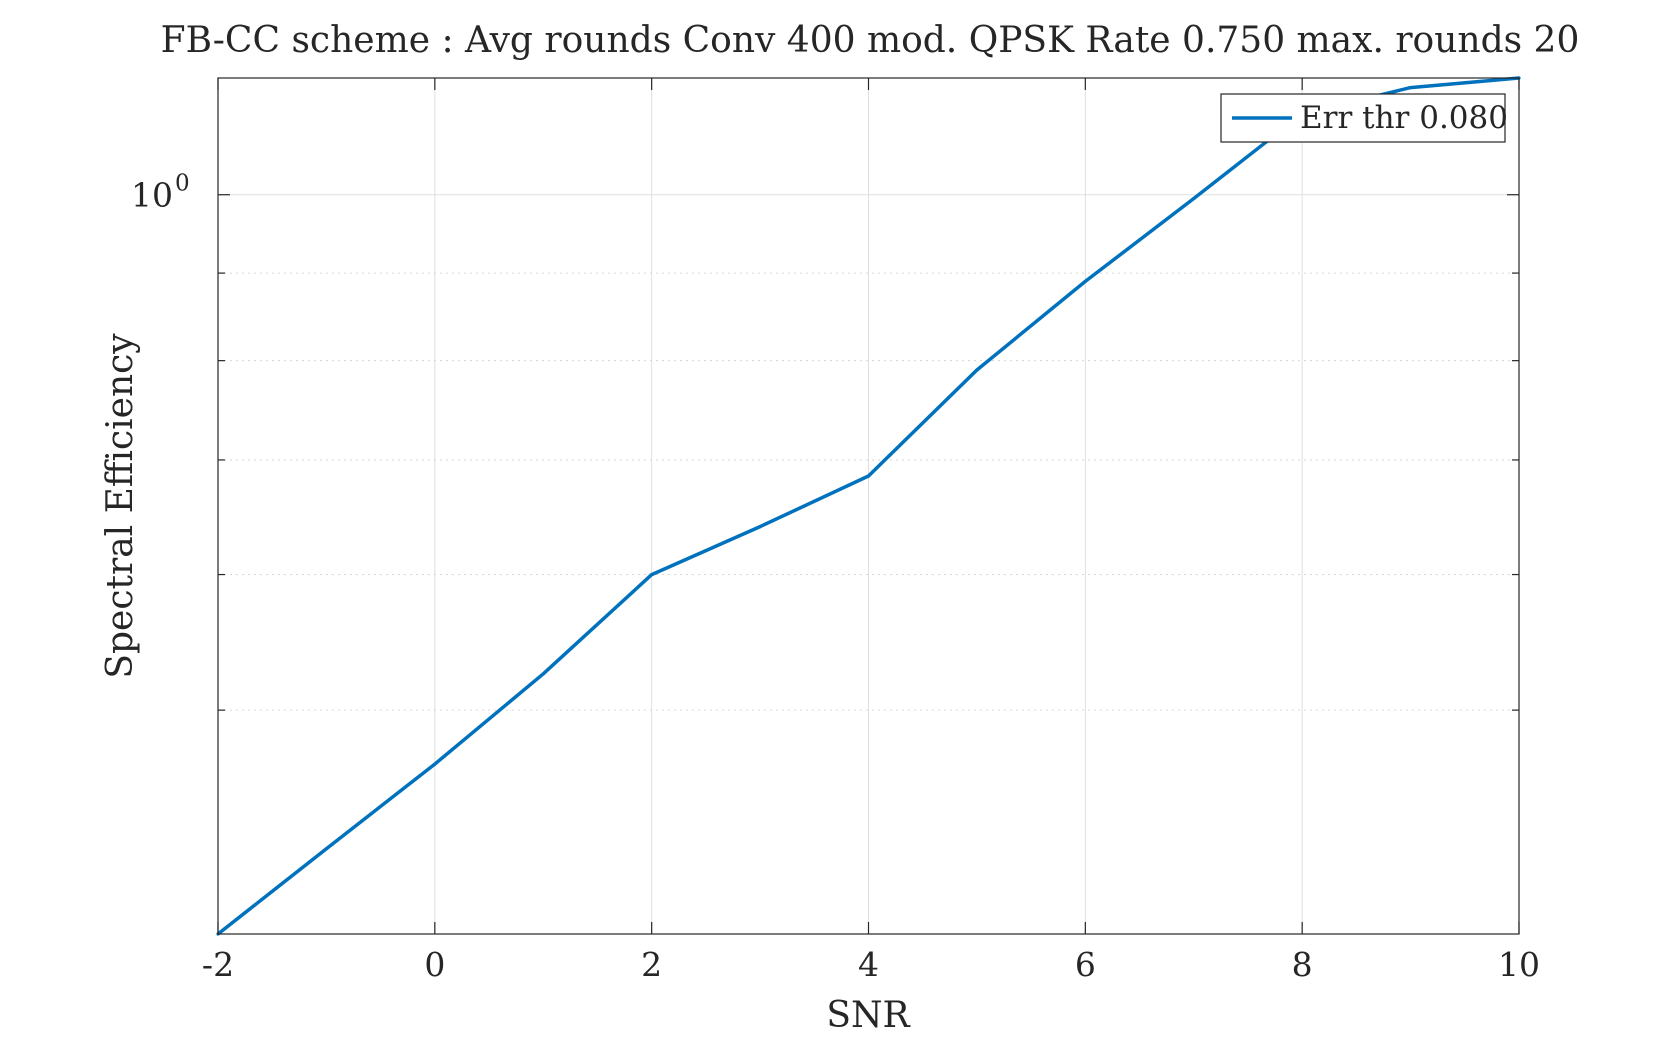 The width and height of the screenshot is (1667, 1042). Describe the element at coordinates (651, 964) in the screenshot. I see `x-tick-label: 2` at that location.